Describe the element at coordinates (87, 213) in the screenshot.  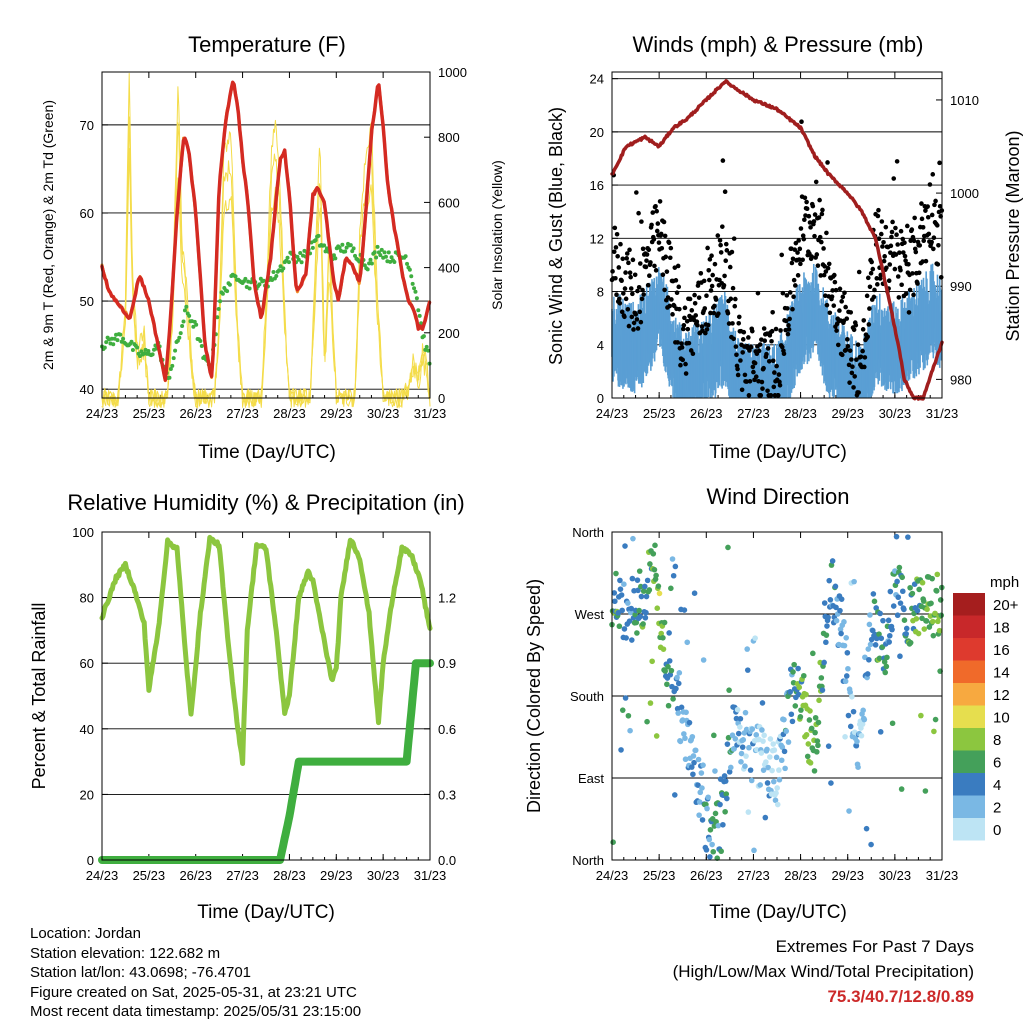
I see `y-tick-label: 60` at that location.